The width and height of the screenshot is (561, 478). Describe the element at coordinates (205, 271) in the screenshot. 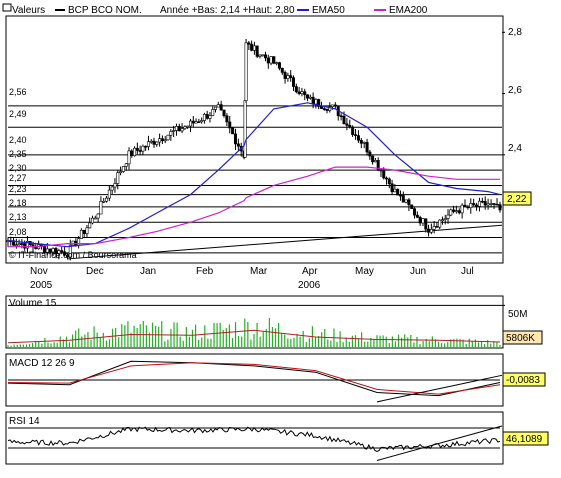

I see `month-label: Feb` at that location.